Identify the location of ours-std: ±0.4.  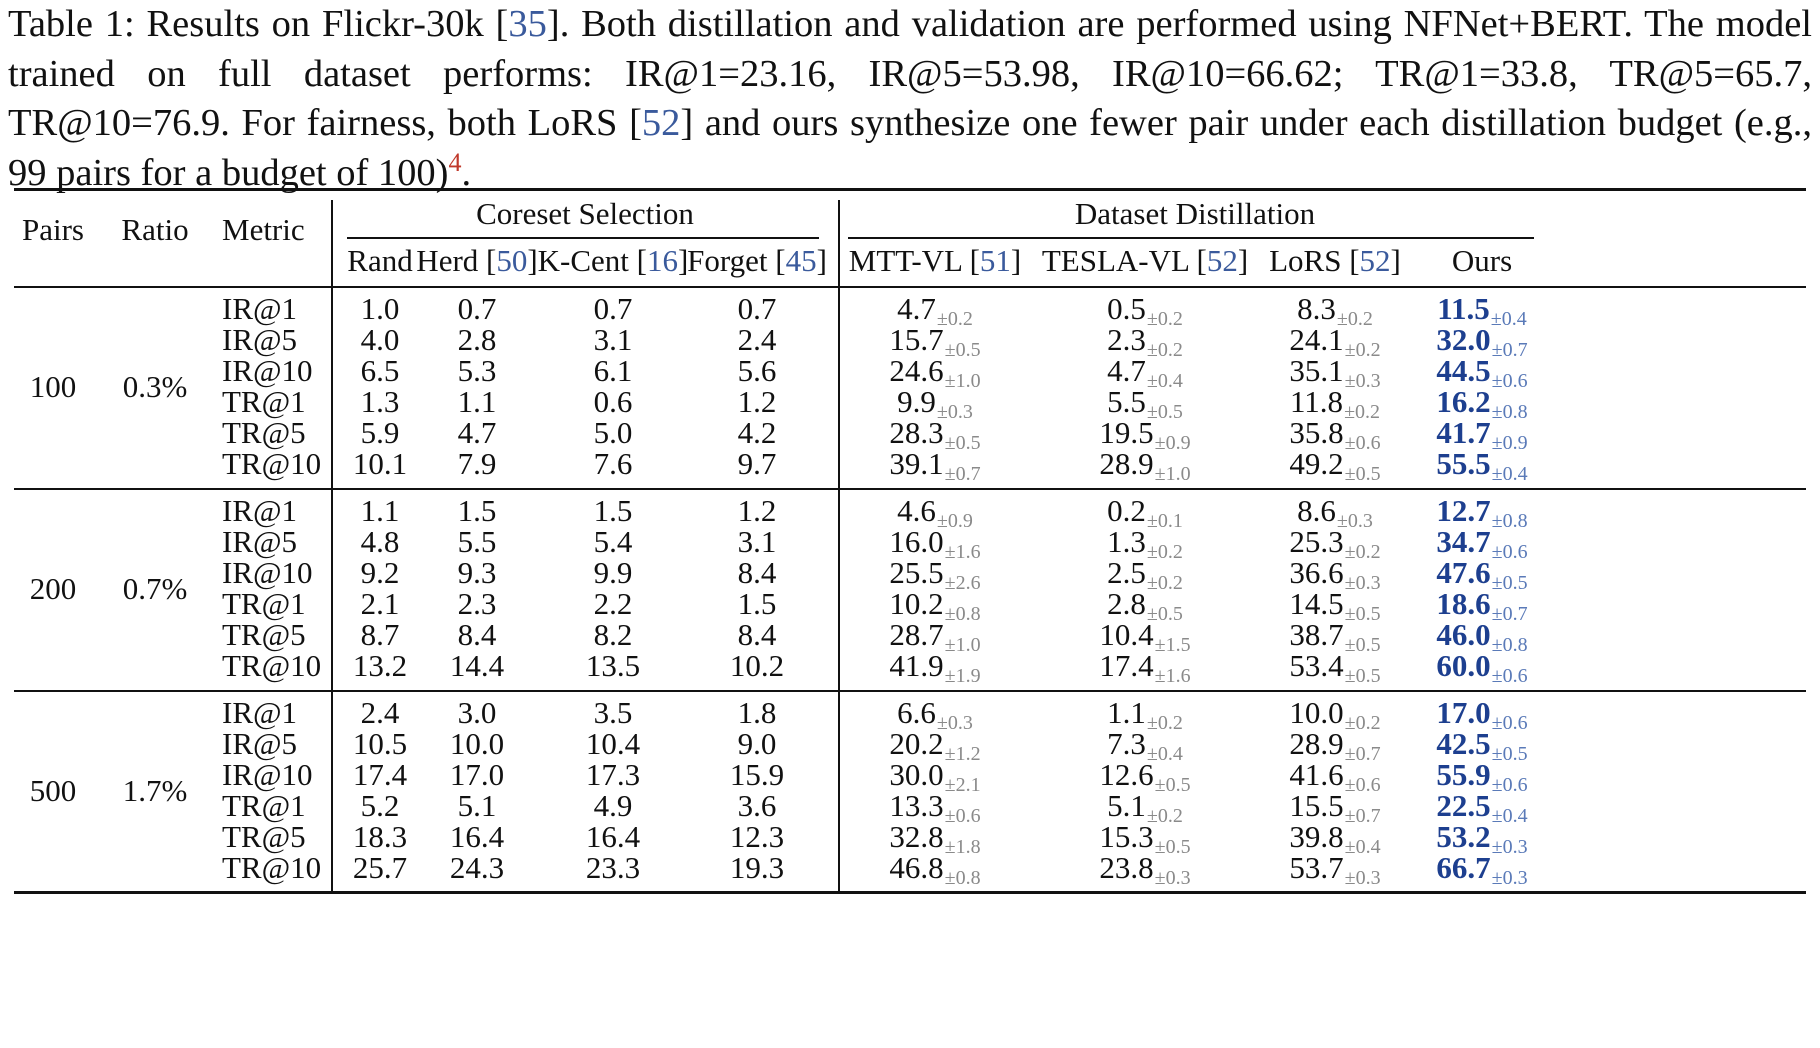
(1508, 319).